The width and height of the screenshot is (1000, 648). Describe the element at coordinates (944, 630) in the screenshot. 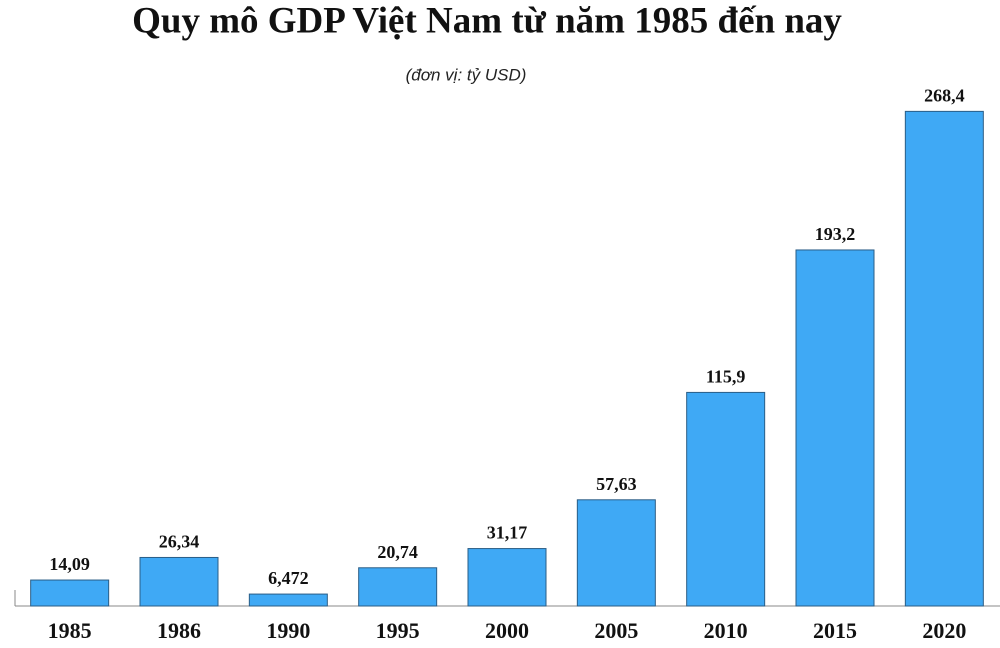

I see `x-tick-label: 2020` at that location.